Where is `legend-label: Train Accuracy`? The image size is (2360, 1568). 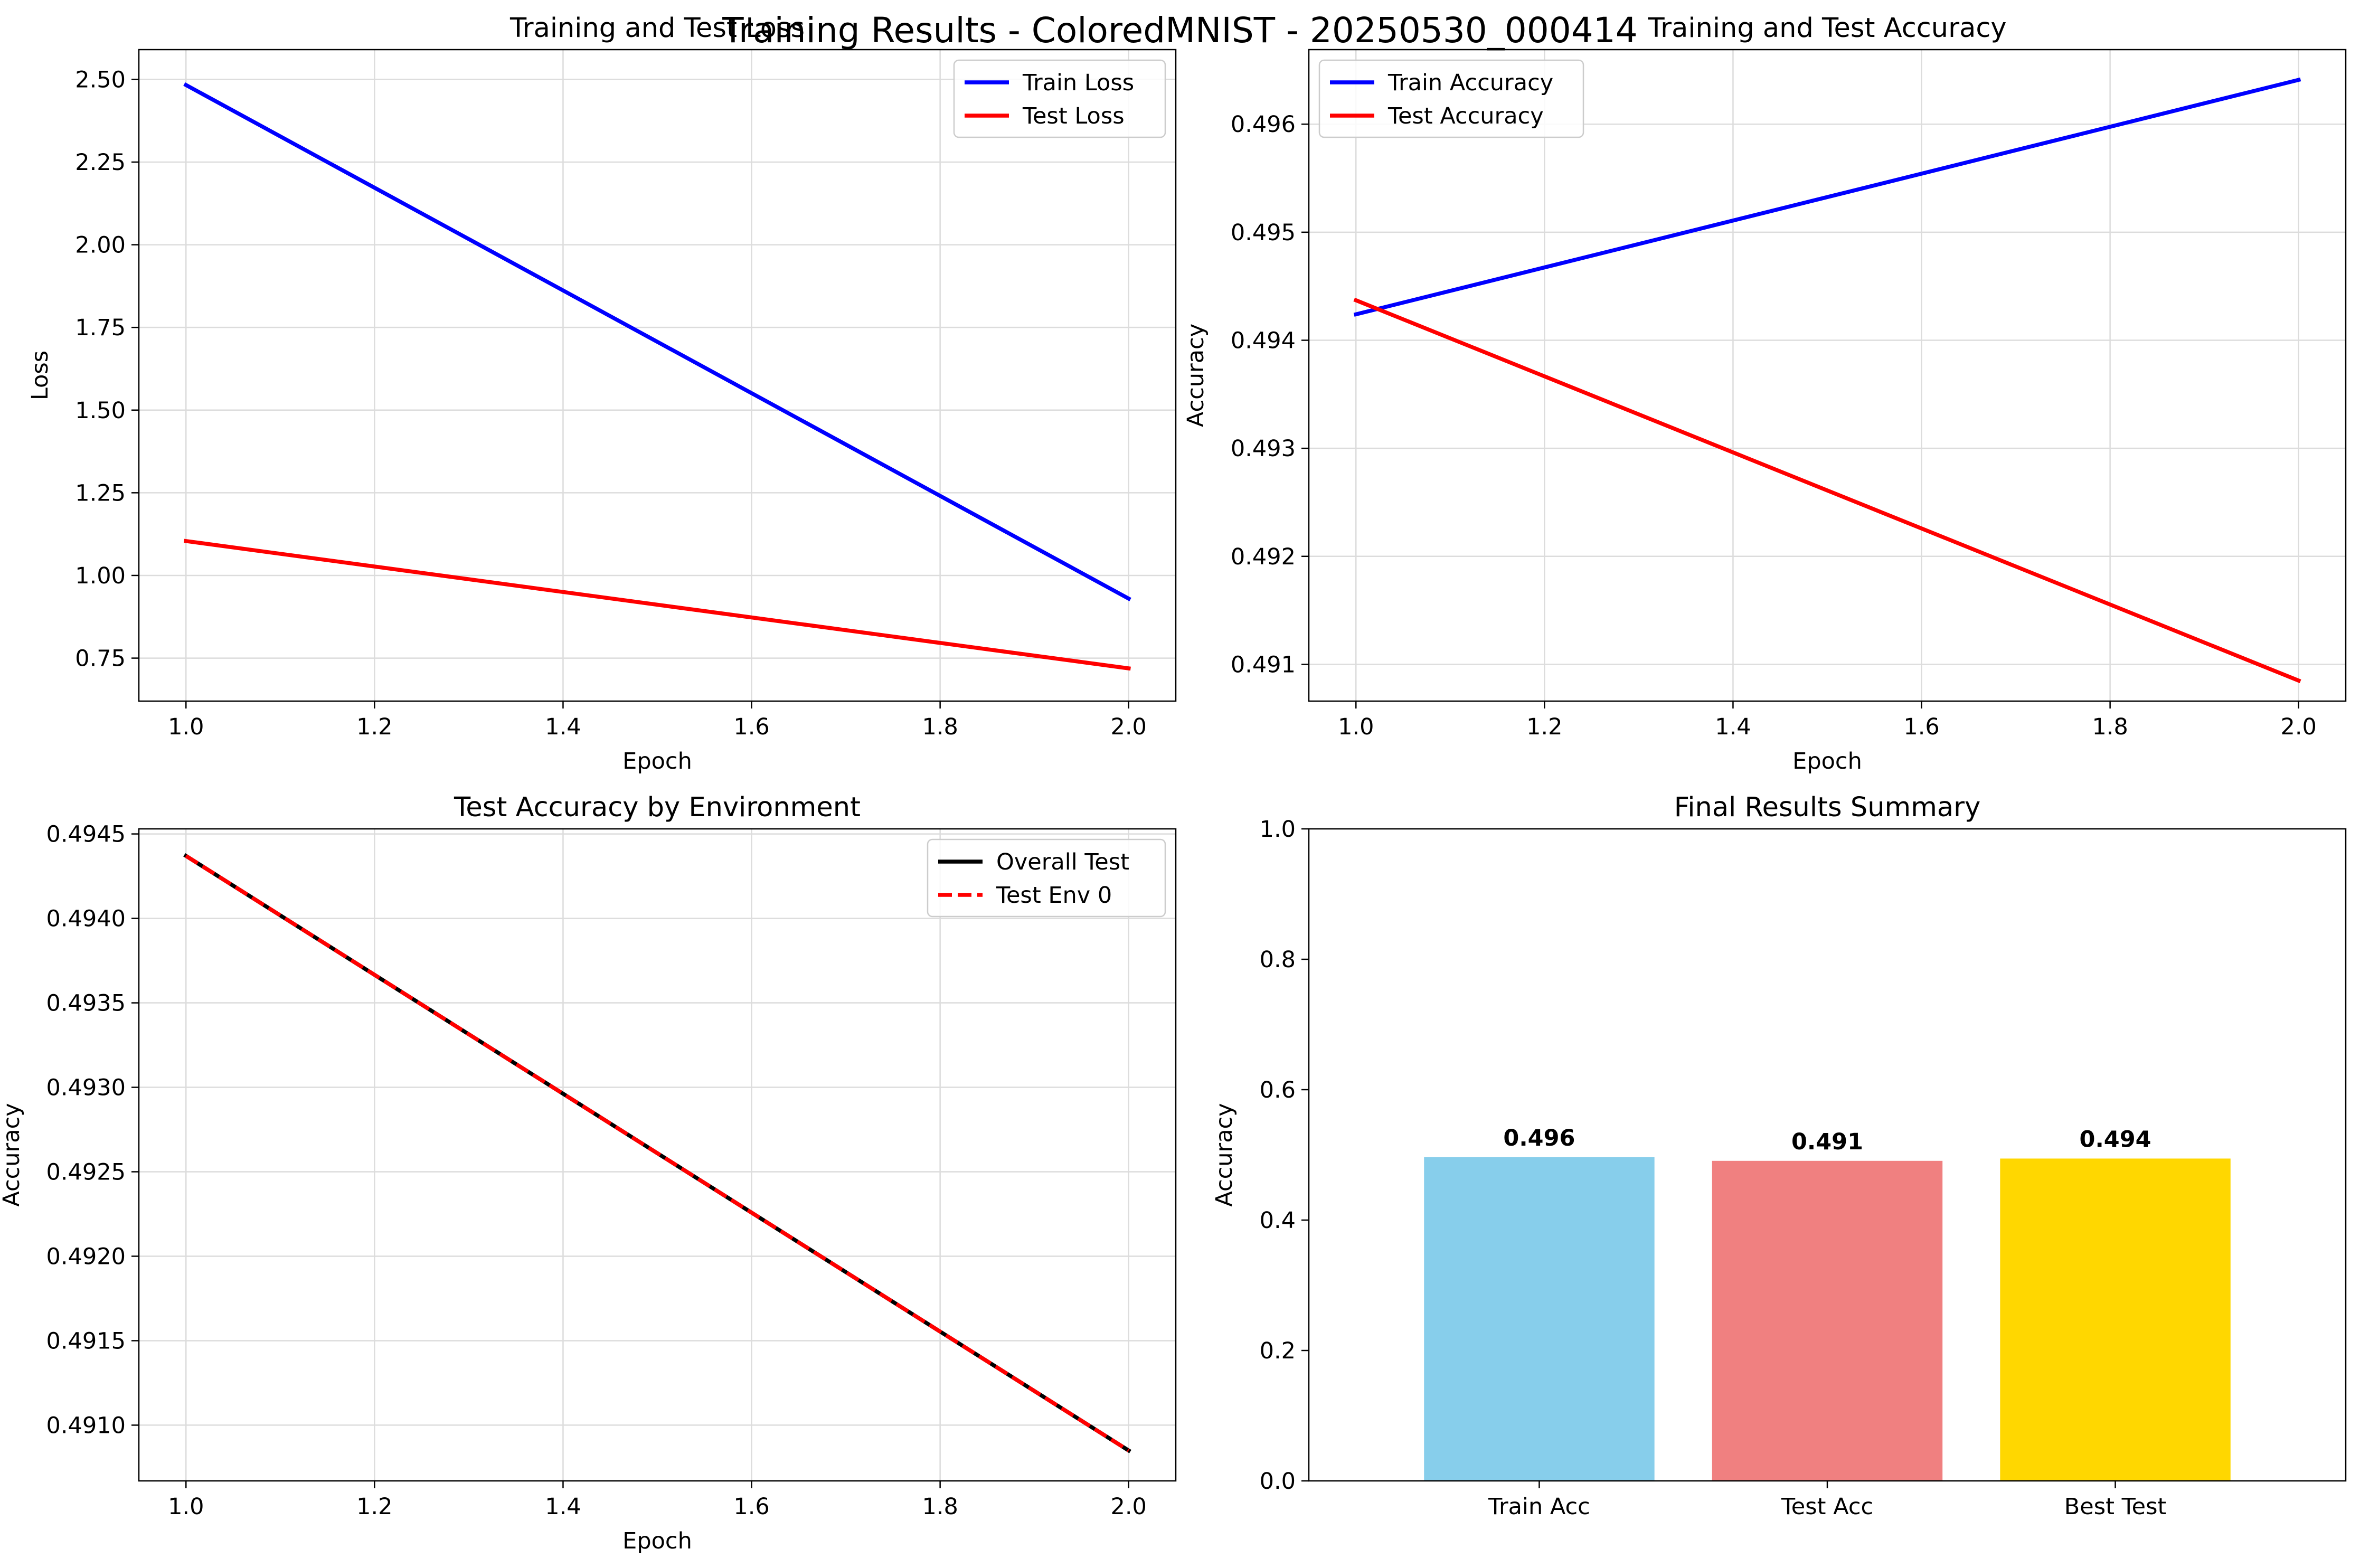 legend-label: Train Accuracy is located at coordinates (1470, 83).